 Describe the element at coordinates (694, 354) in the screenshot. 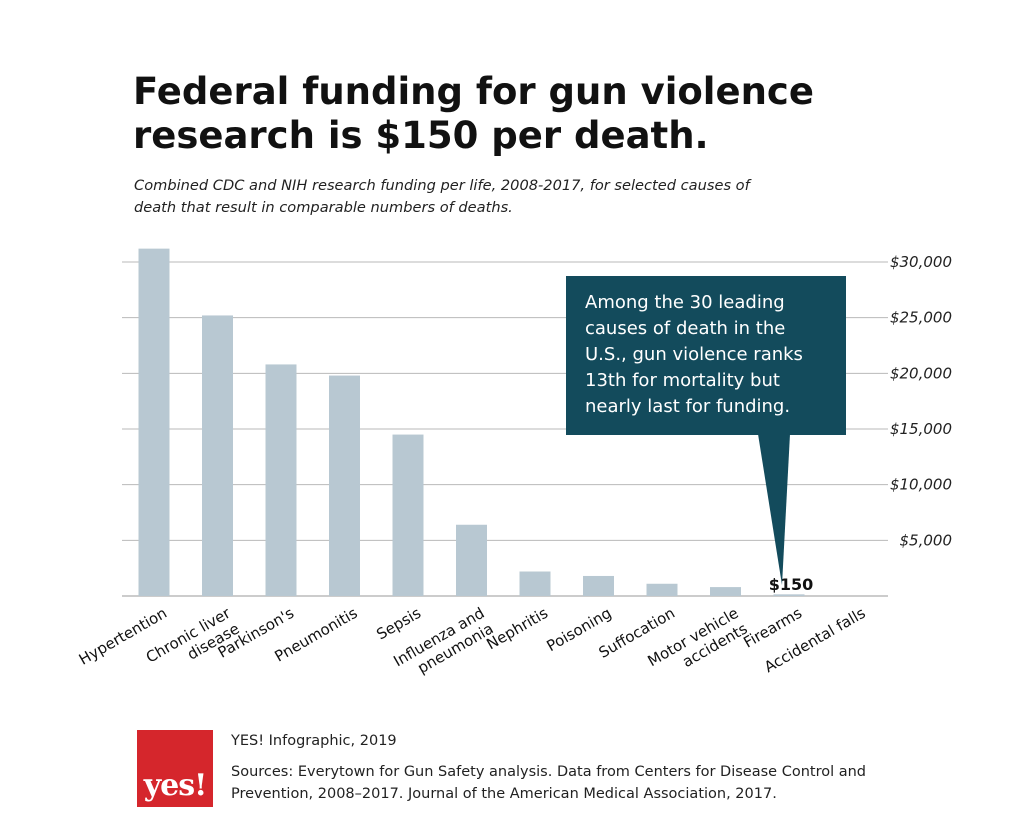

I see `callout-text-line: U.S., gun violence ranks` at that location.